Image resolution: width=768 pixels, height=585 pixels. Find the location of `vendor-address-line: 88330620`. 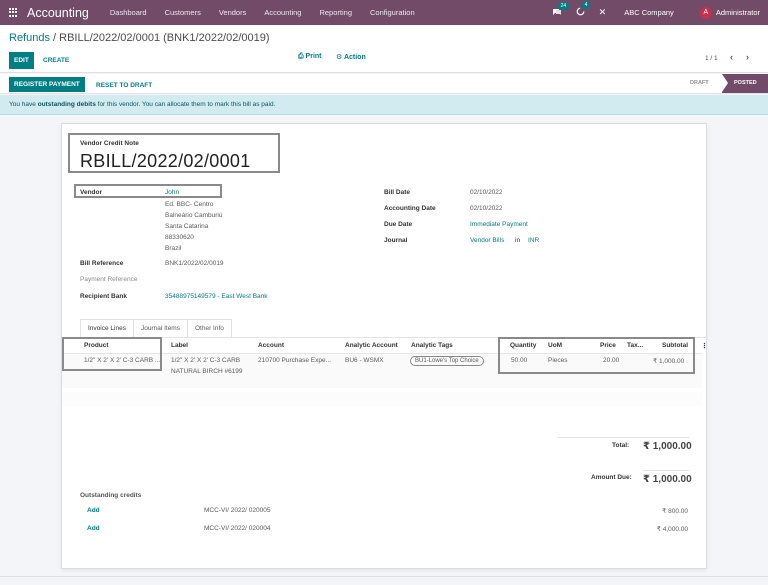

vendor-address-line: 88330620 is located at coordinates (179, 237).